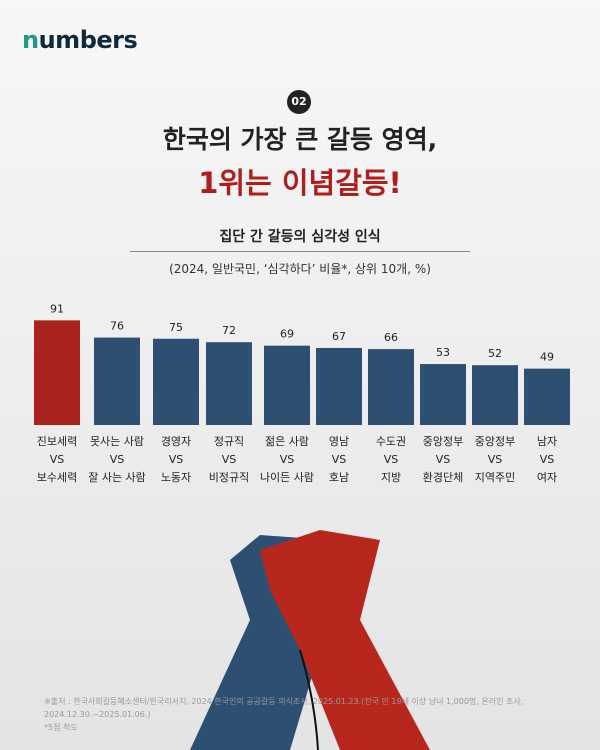  I want to click on data-label: 69, so click(287, 334).